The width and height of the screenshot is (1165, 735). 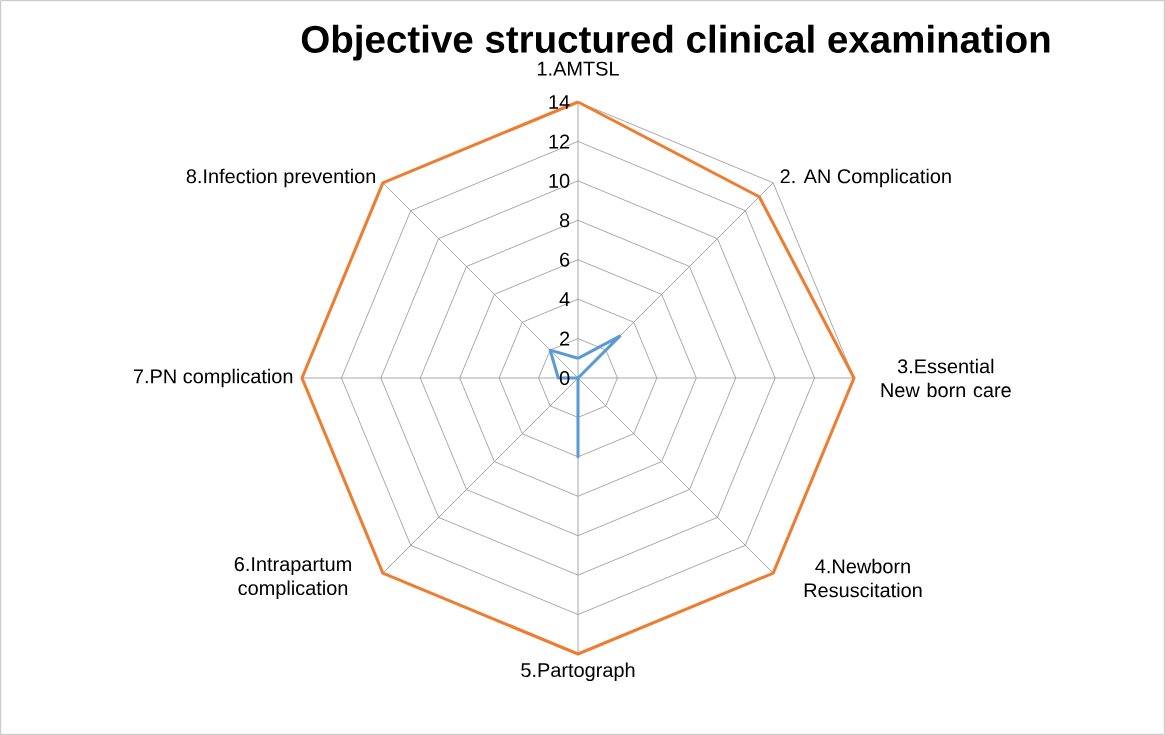 What do you see at coordinates (292, 578) in the screenshot?
I see `spoke-label: 6.Intrapartum complication` at bounding box center [292, 578].